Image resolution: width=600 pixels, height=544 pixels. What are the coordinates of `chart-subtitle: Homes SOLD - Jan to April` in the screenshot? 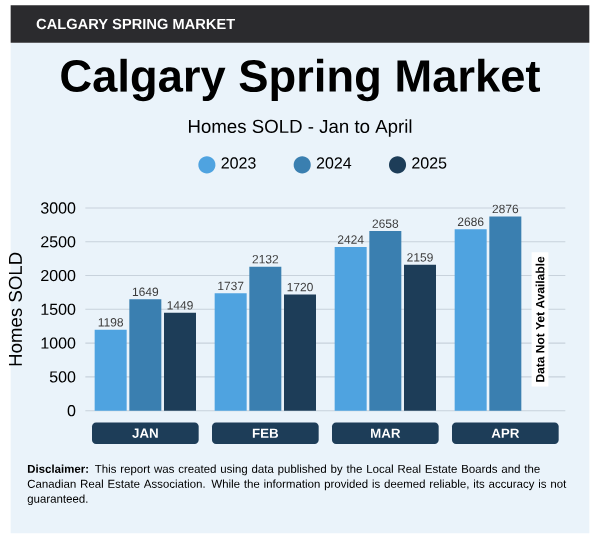 It's located at (300, 128).